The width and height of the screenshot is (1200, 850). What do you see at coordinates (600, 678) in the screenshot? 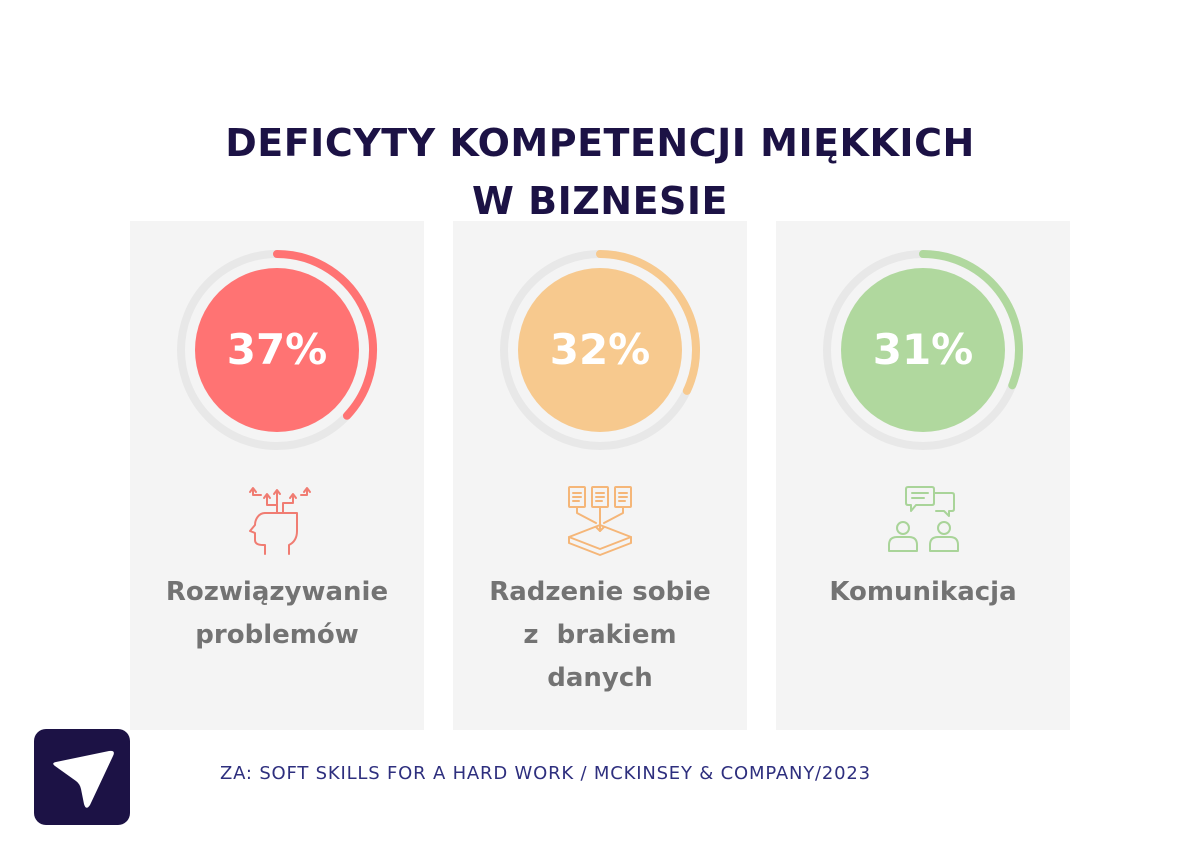
I see `label-line: danych` at bounding box center [600, 678].